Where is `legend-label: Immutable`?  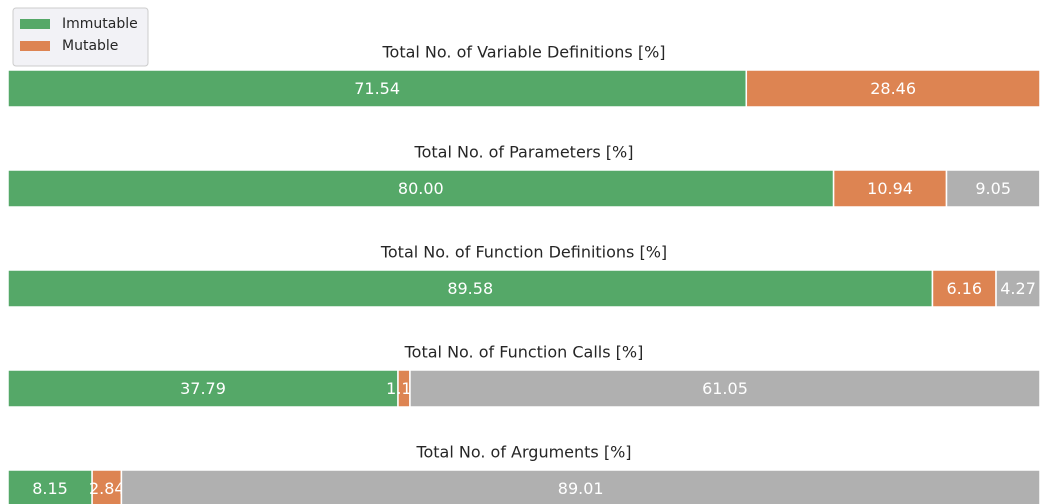 legend-label: Immutable is located at coordinates (100, 24).